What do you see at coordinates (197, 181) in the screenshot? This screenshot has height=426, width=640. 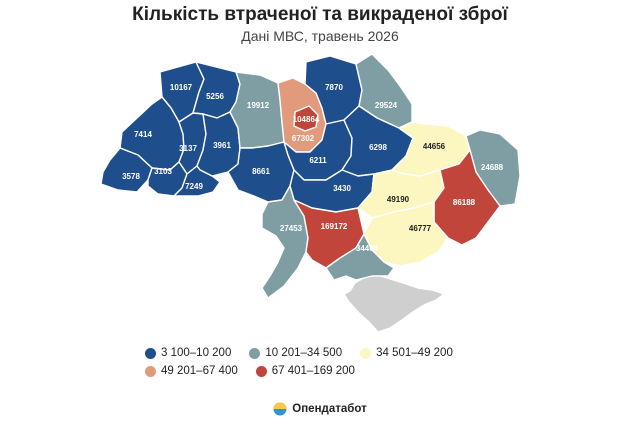 I see `region-chernivtsi` at bounding box center [197, 181].